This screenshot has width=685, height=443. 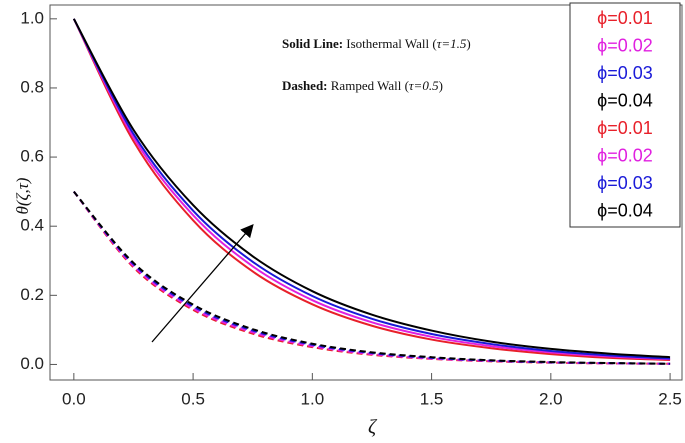 I want to click on x-tick-label: 2.5, so click(x=670, y=398).